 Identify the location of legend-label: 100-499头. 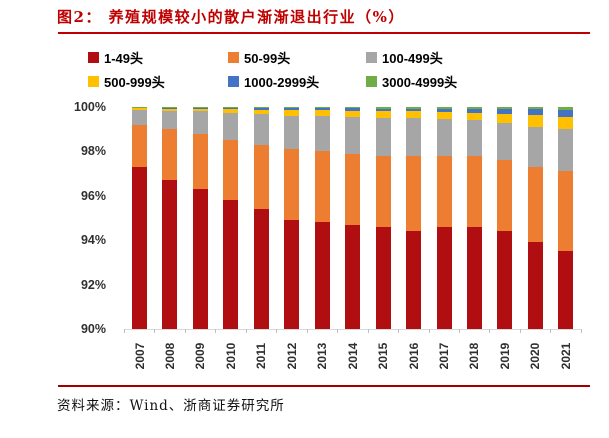
(412, 58).